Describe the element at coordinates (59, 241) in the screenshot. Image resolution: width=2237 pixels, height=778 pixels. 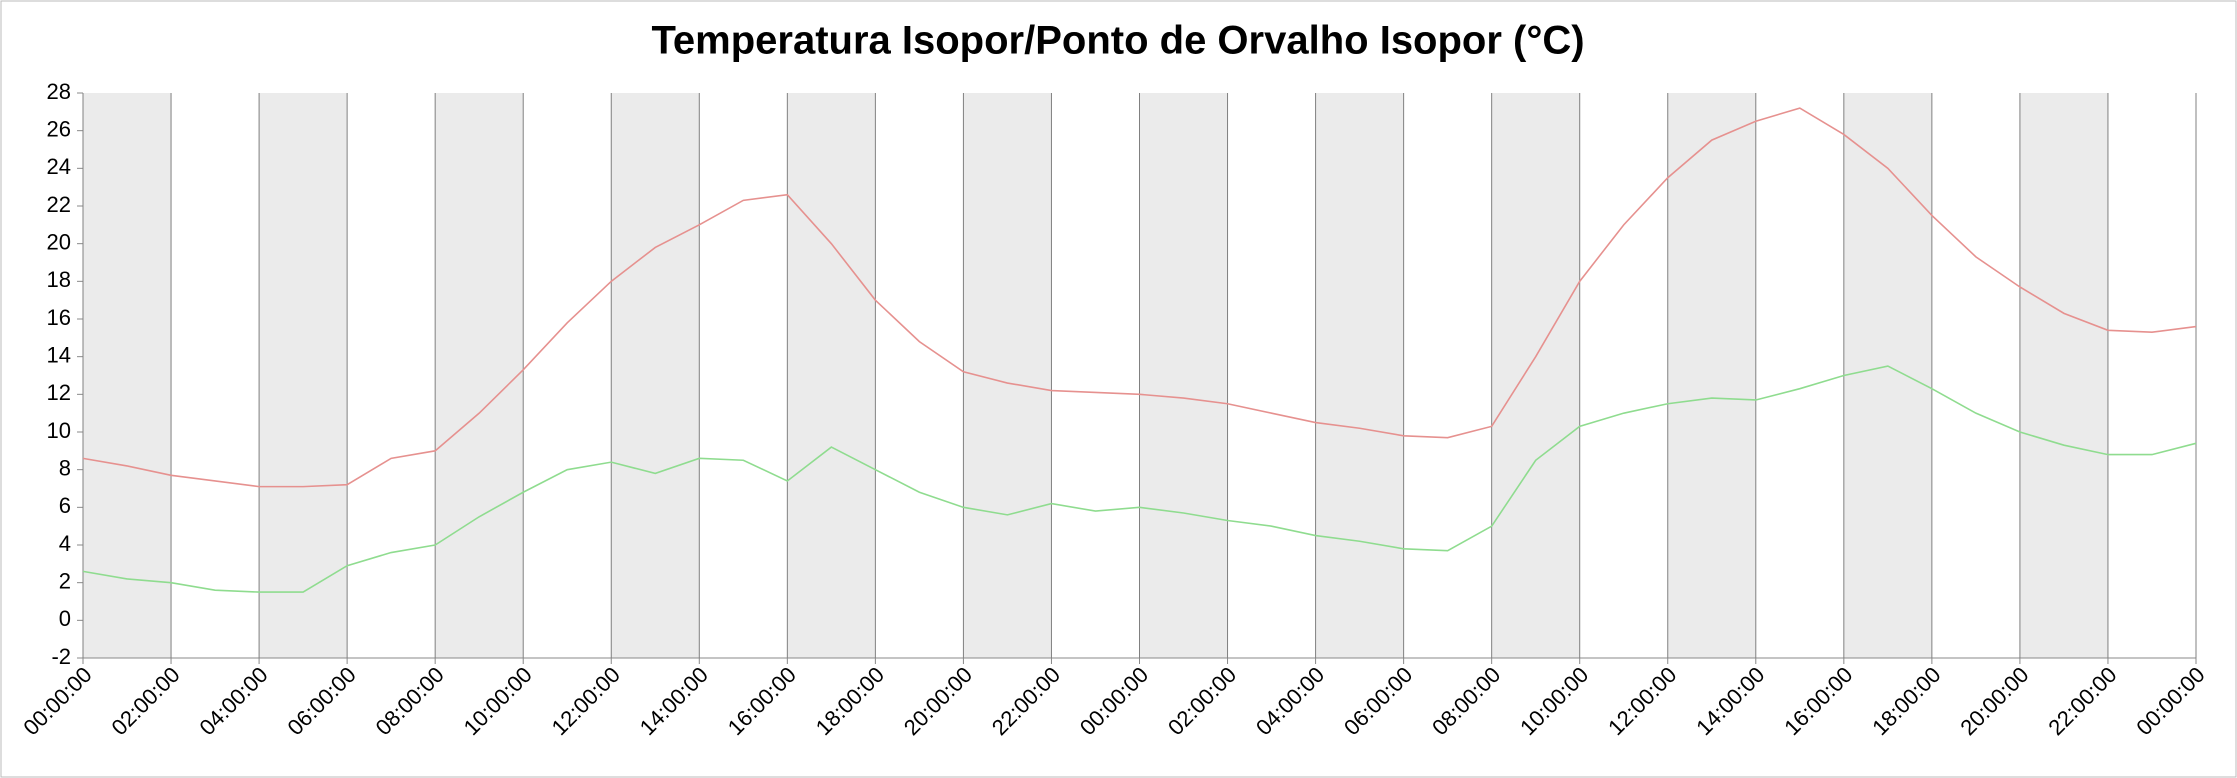
I see `y-tick-label: 20` at that location.